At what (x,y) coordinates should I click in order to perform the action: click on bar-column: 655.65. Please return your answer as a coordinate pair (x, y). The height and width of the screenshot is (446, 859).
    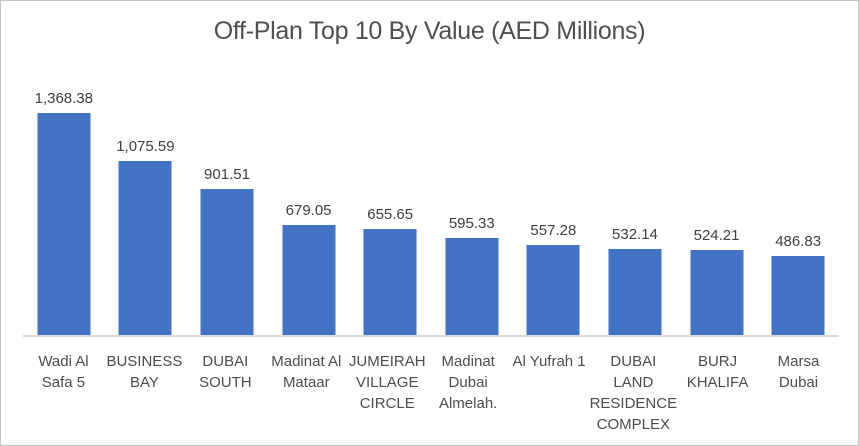
    Looking at the image, I should click on (390, 224).